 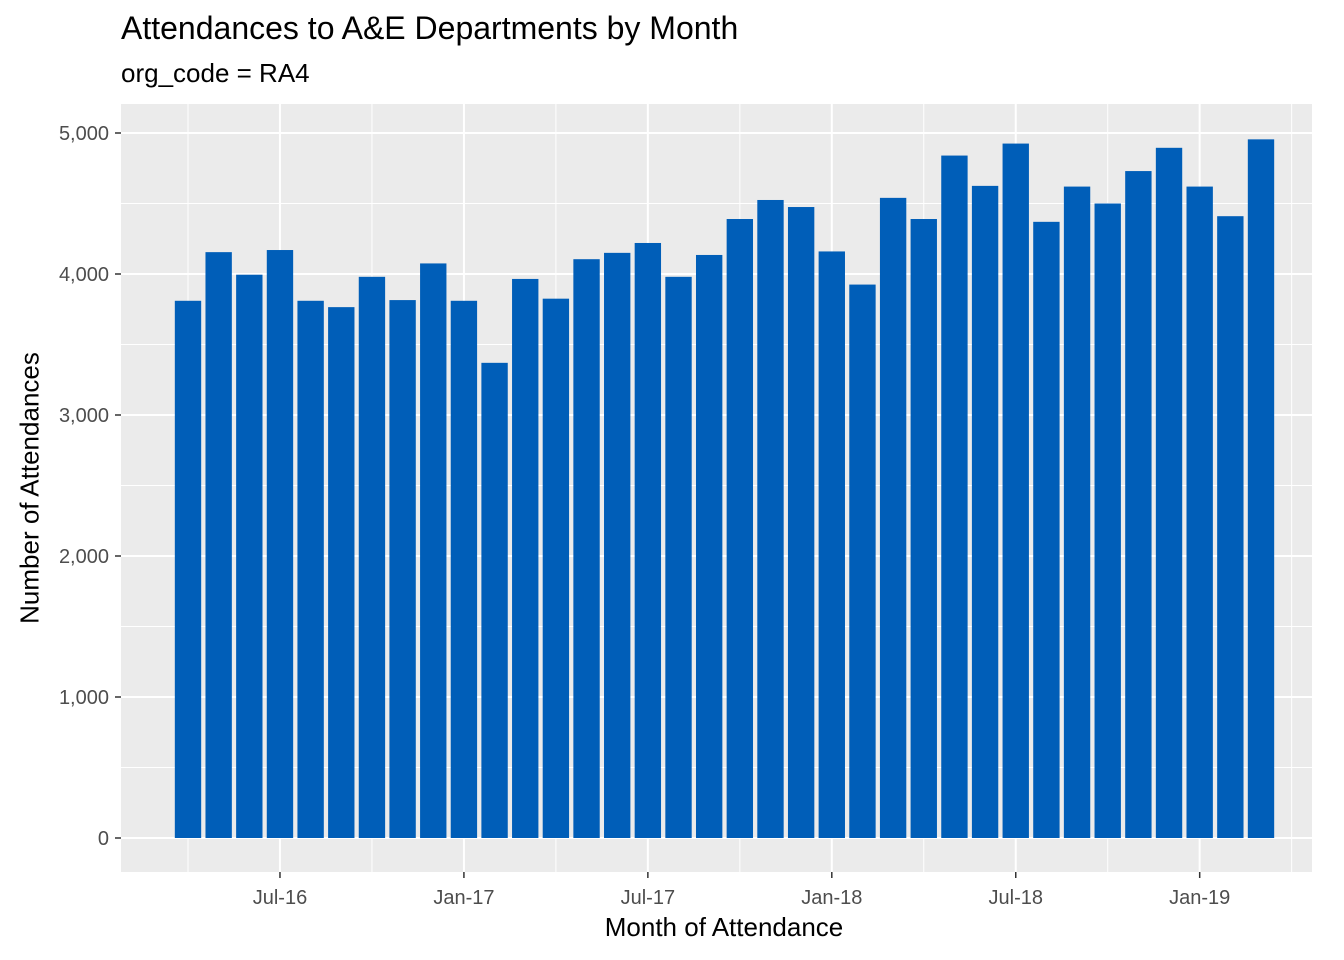 I want to click on x-axis-title: Month of Attendance, so click(x=724, y=927).